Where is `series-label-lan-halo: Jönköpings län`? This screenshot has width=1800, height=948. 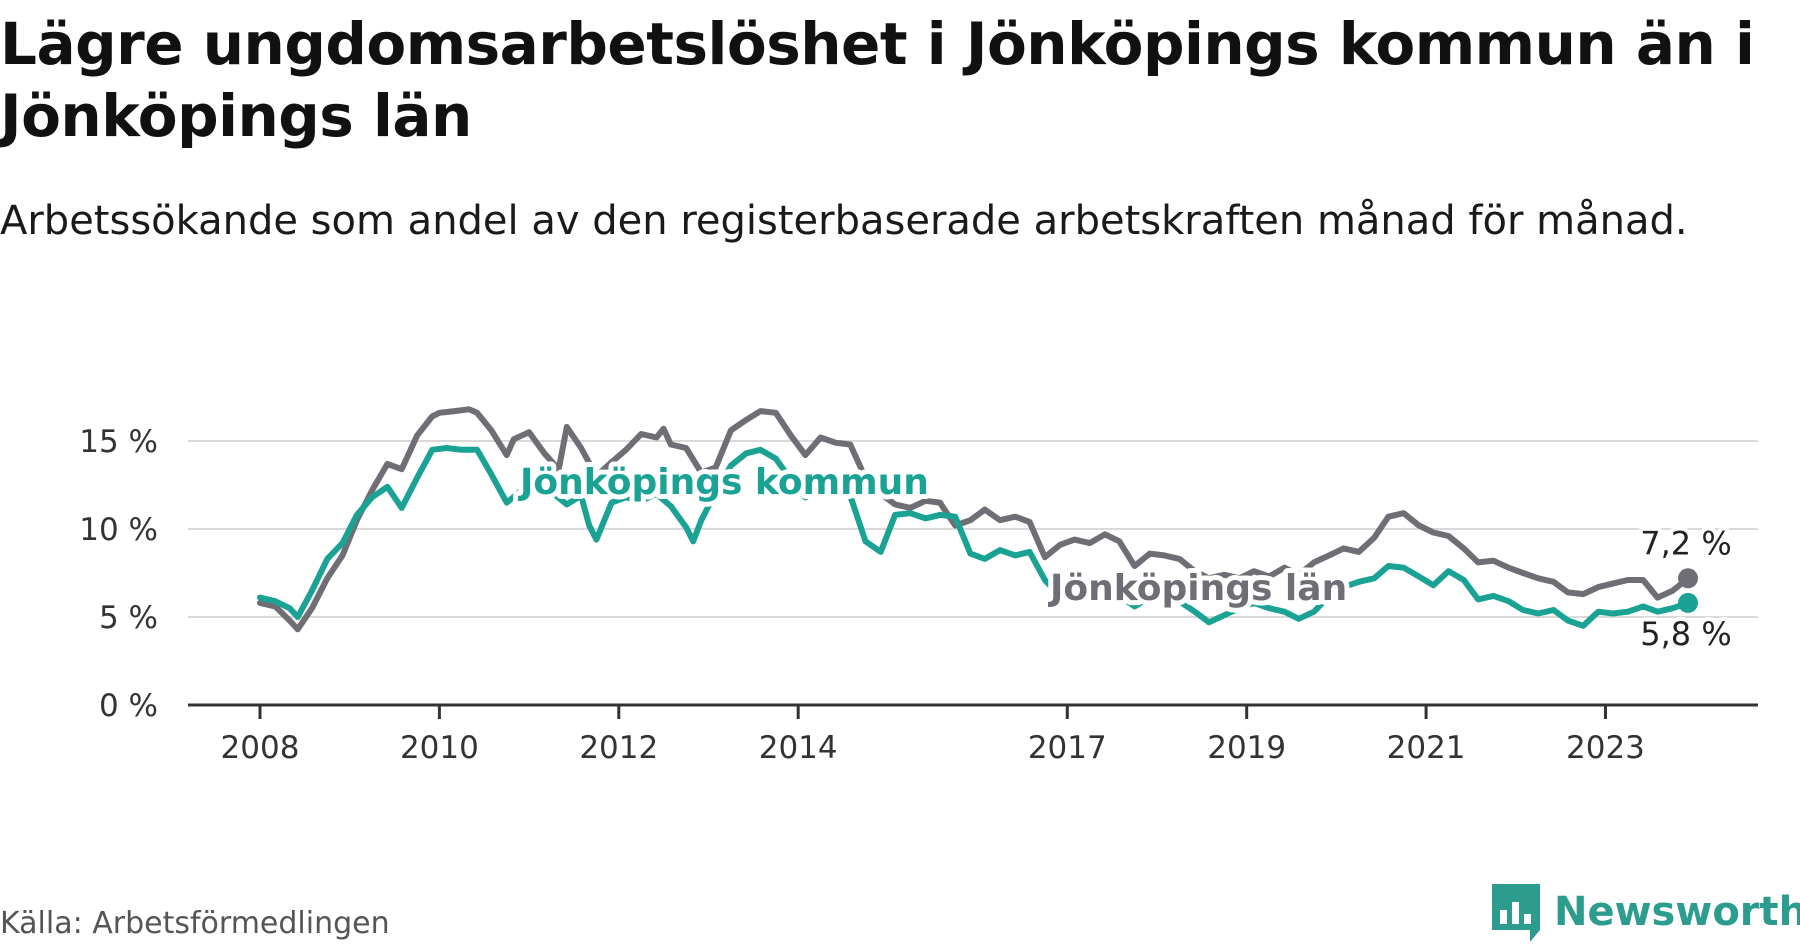 series-label-lan-halo: Jönköpings län is located at coordinates (1197, 588).